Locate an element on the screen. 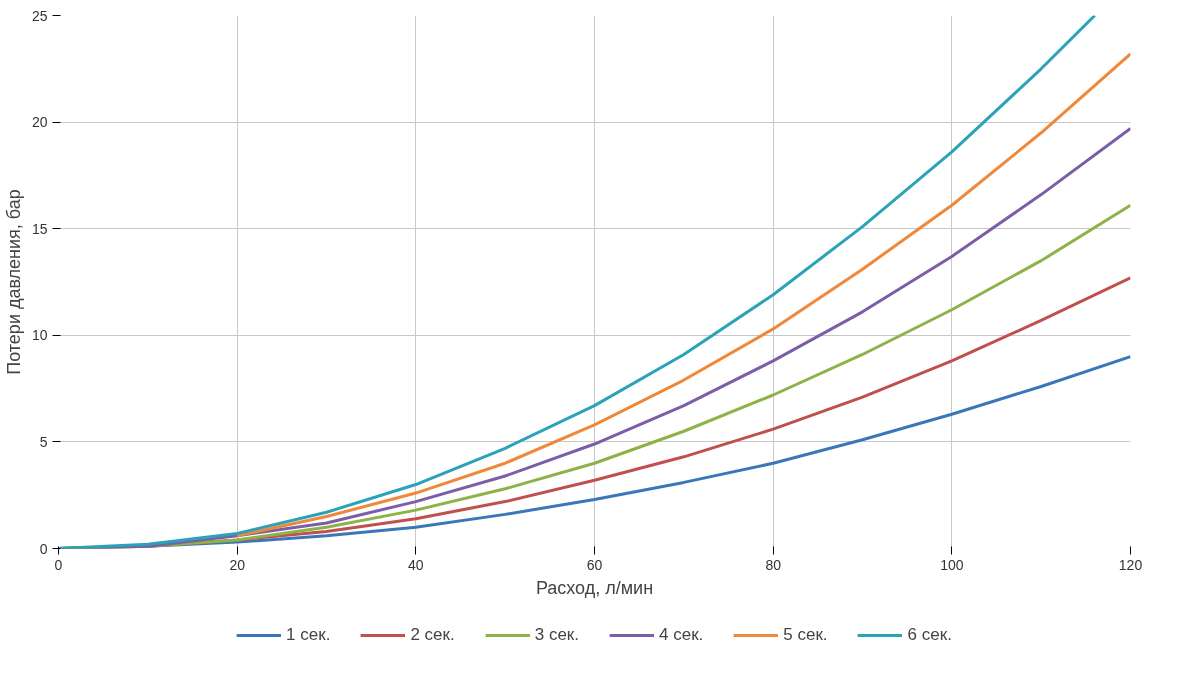 This screenshot has height=695, width=1193. legend-label: 5 сек. is located at coordinates (805, 635).